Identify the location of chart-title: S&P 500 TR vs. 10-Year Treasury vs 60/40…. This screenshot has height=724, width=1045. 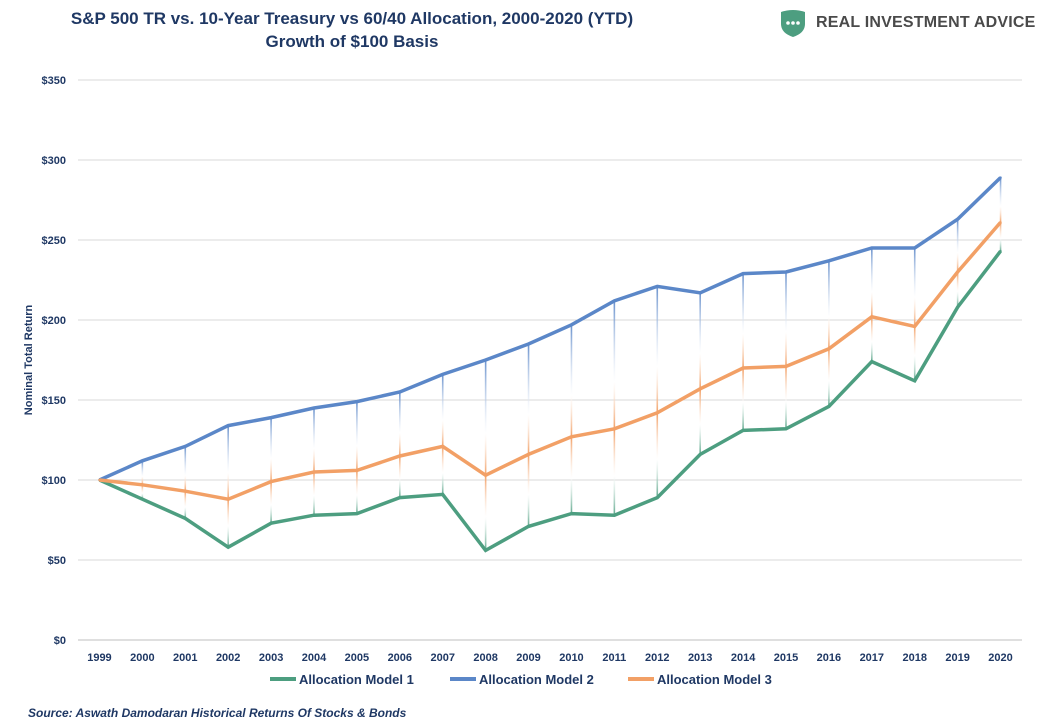
(352, 31).